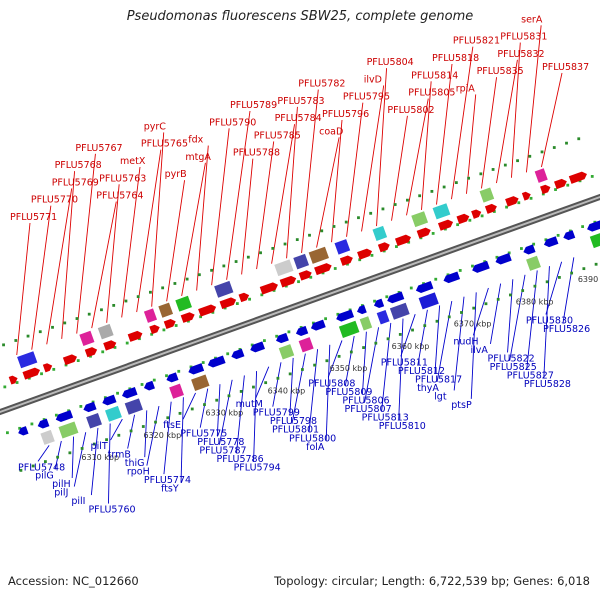 Image resolution: width=600 pixels, height=600 pixels. I want to click on reverse-gene-label: PFLU5817, so click(438, 379).